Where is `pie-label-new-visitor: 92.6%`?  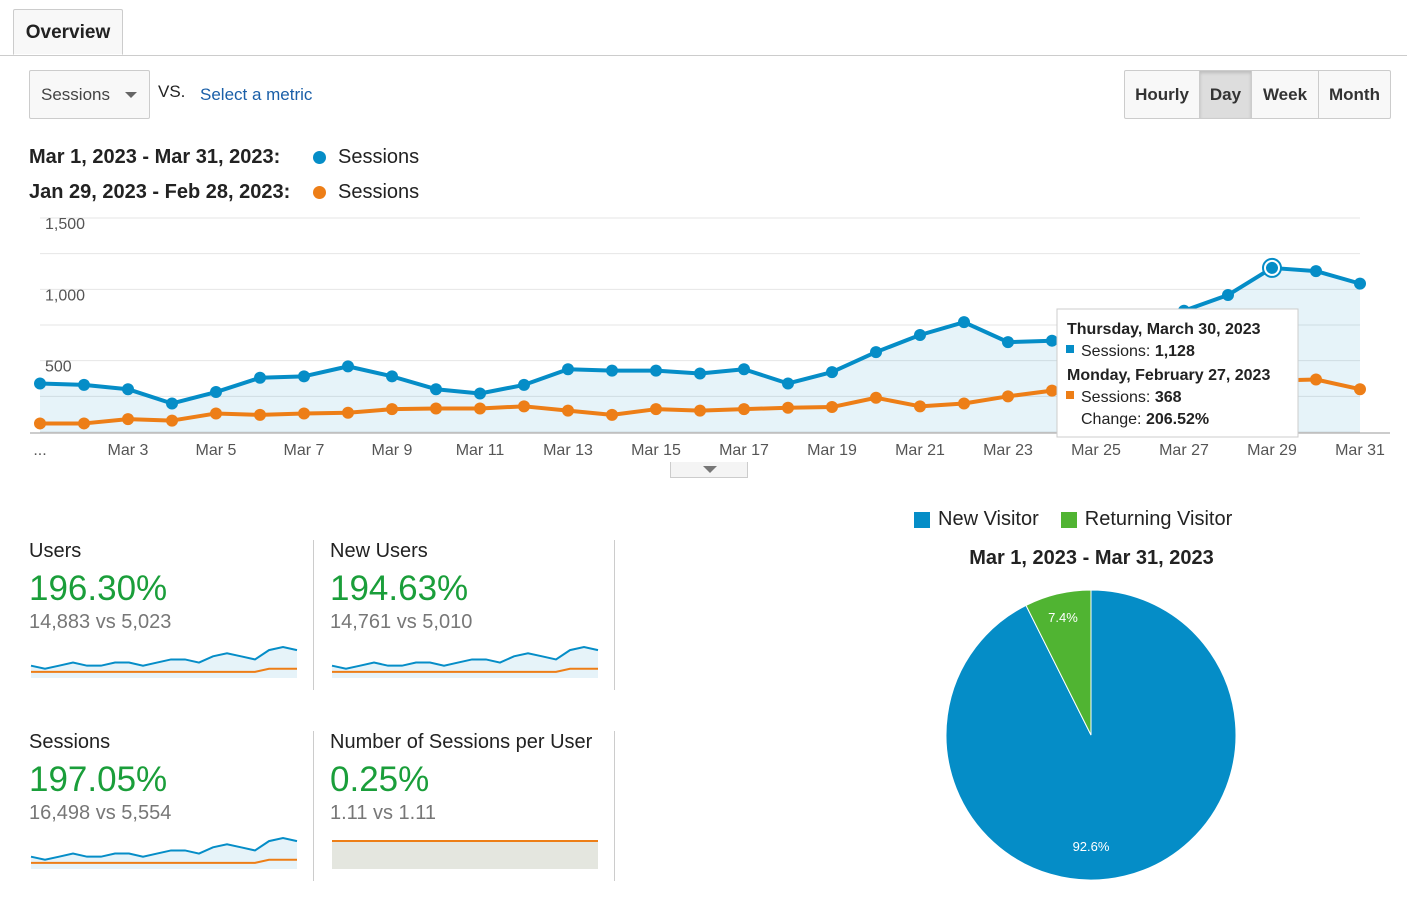
pie-label-new-visitor: 92.6% is located at coordinates (1091, 846).